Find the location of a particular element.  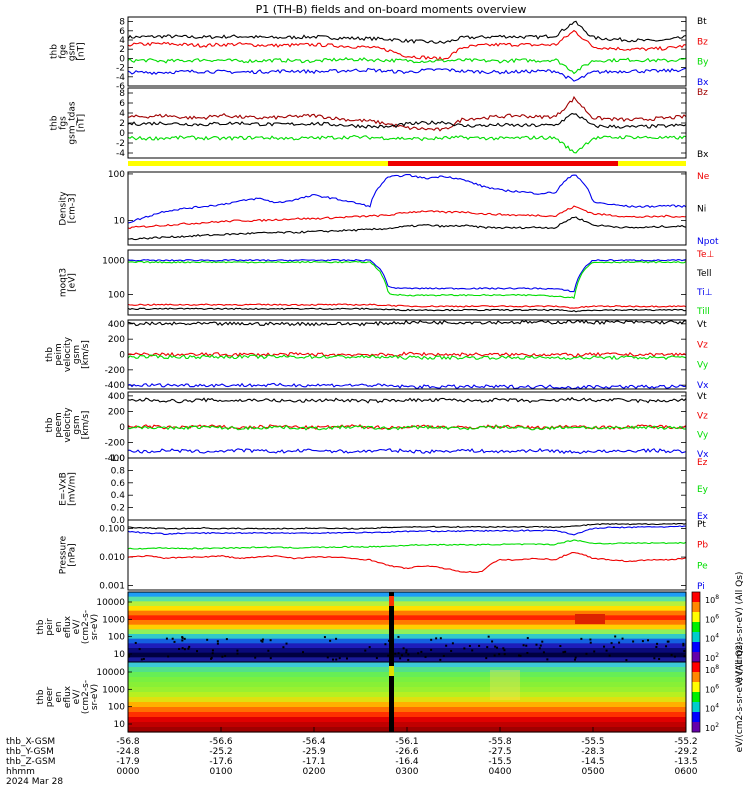

panel-8-series-pt is located at coordinates (407, 526).